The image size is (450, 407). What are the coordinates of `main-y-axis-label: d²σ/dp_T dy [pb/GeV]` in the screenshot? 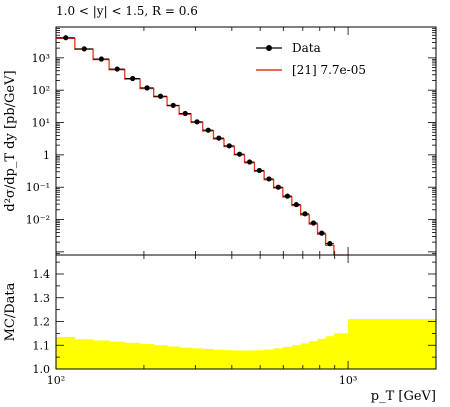 It's located at (10, 140).